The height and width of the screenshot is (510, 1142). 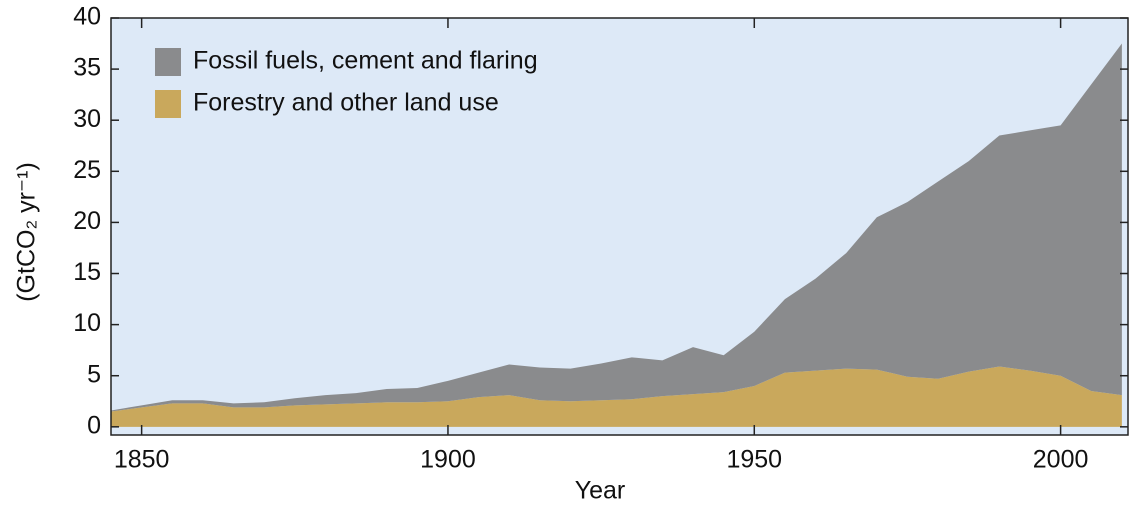 What do you see at coordinates (87, 170) in the screenshot?
I see `y-tick-label: 25` at bounding box center [87, 170].